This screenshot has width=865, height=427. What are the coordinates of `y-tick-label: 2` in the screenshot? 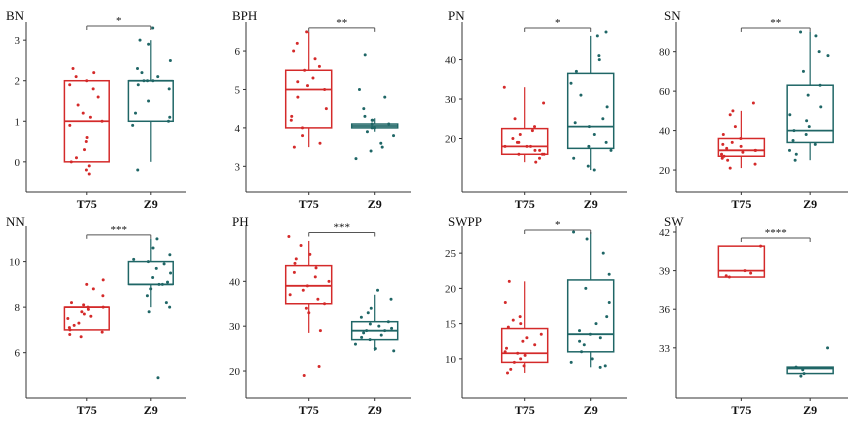 It's located at (18, 82).